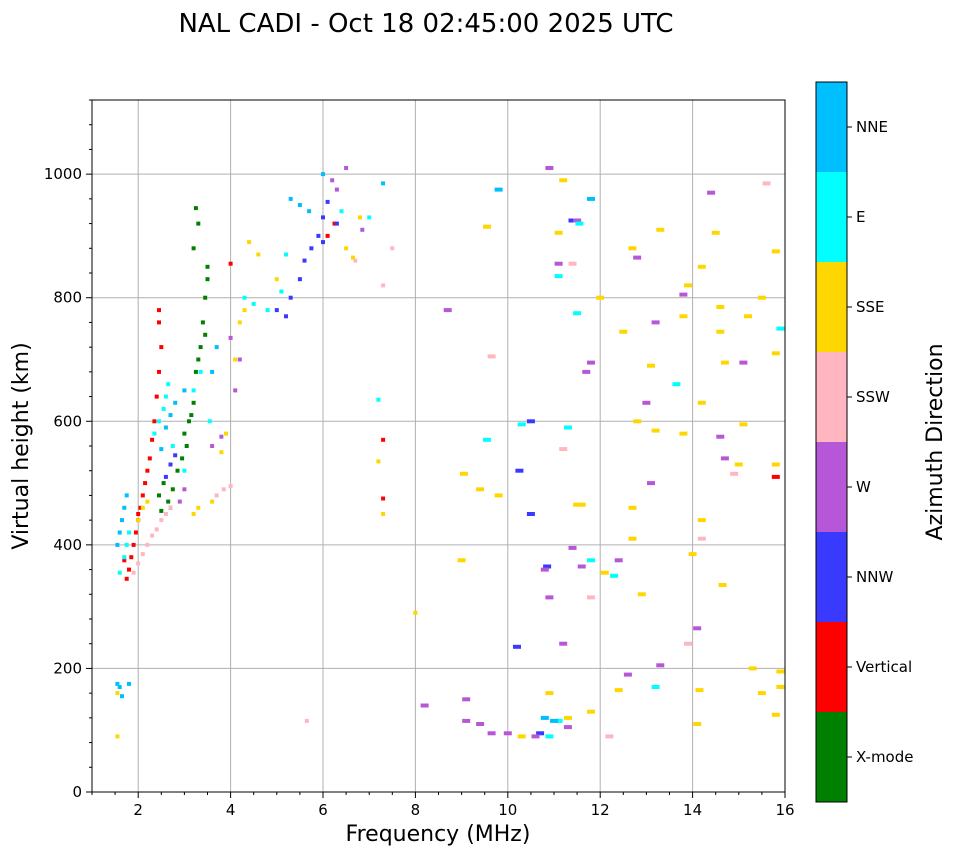  Describe the element at coordinates (831, 307) in the screenshot. I see `colorbar-segment` at that location.